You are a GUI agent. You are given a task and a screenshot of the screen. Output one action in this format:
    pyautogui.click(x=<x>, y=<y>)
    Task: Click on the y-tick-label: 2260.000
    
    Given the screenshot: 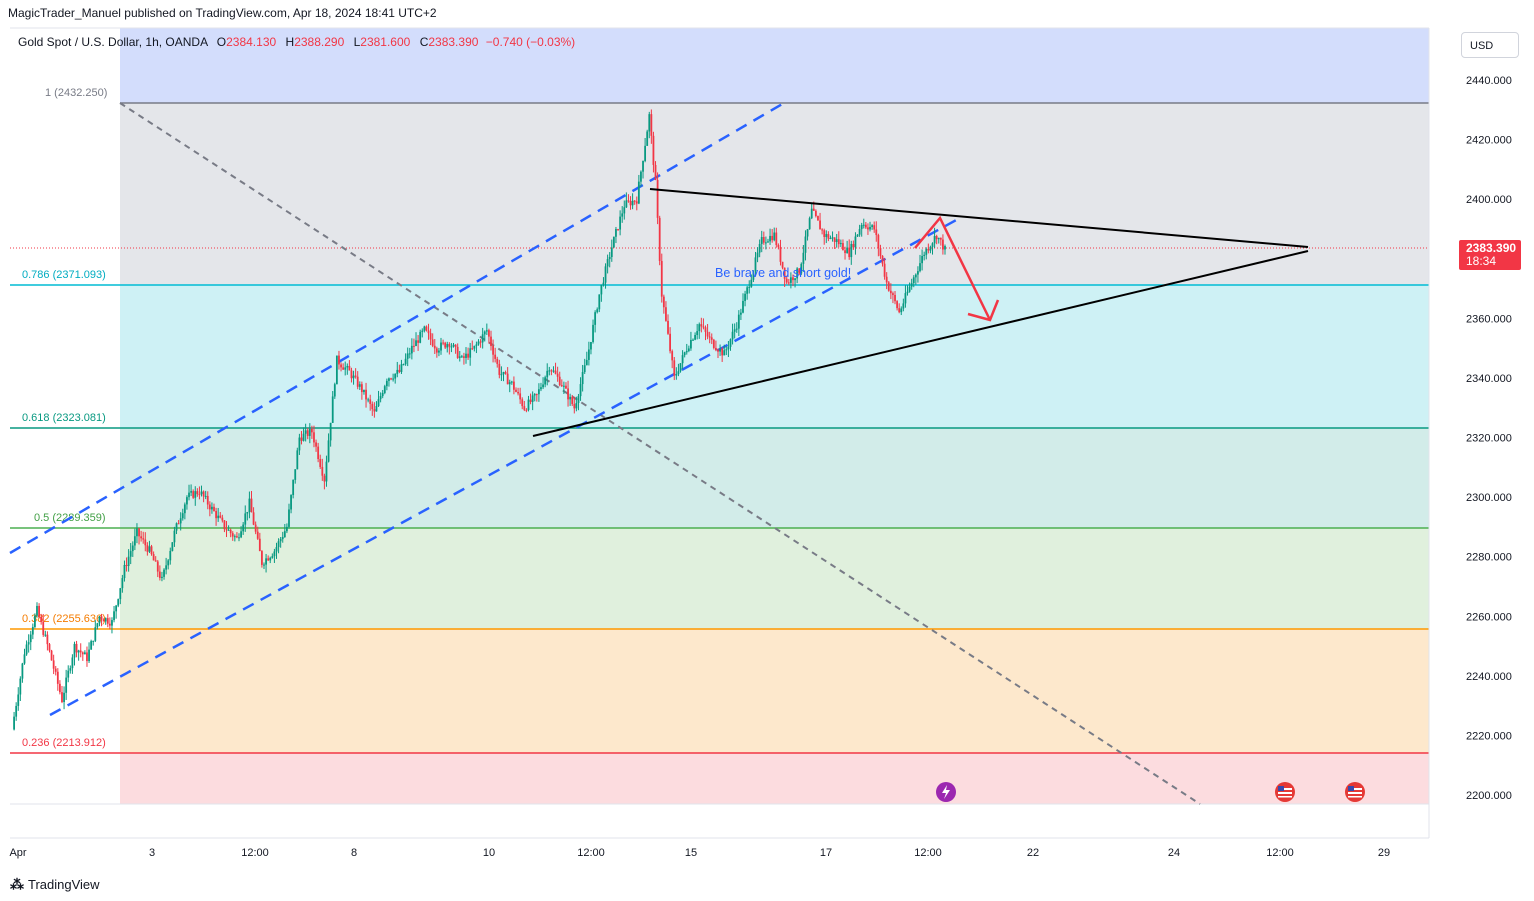 What is the action you would take?
    pyautogui.click(x=1489, y=617)
    